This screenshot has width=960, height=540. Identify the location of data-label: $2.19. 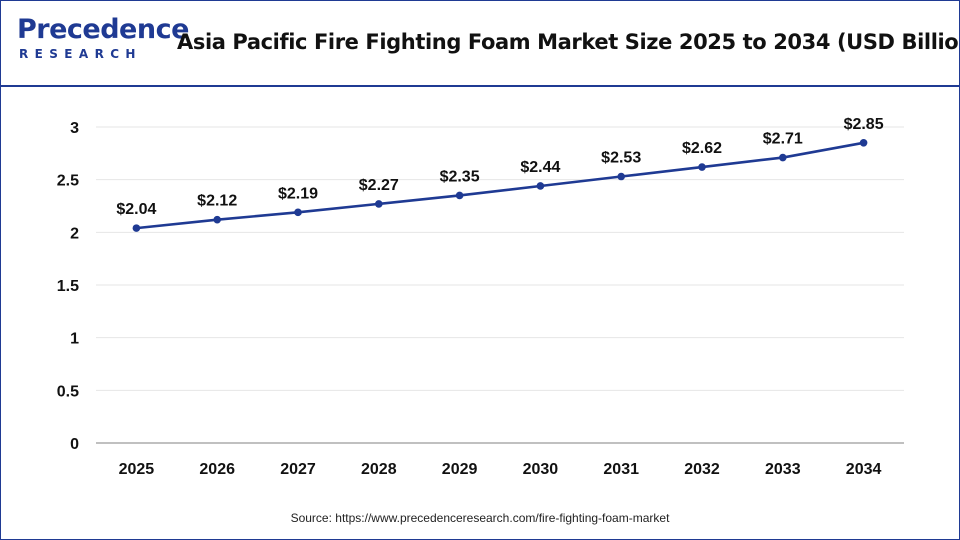
(298, 193).